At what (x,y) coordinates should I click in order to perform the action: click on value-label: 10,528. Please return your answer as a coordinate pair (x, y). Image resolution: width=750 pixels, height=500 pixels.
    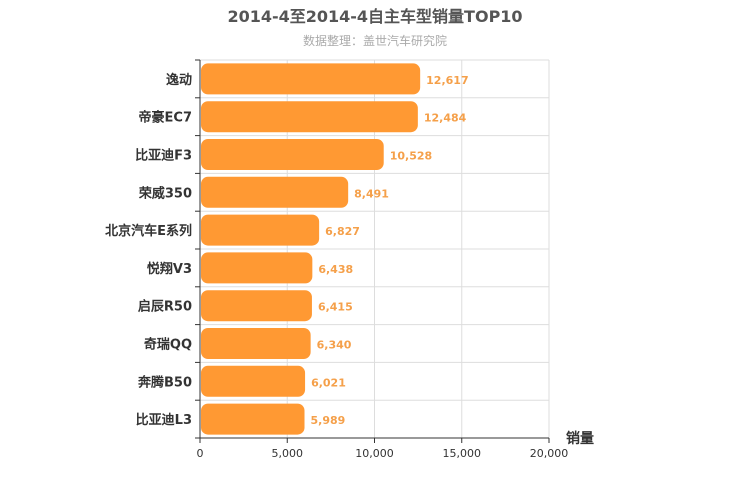
    Looking at the image, I should click on (411, 156).